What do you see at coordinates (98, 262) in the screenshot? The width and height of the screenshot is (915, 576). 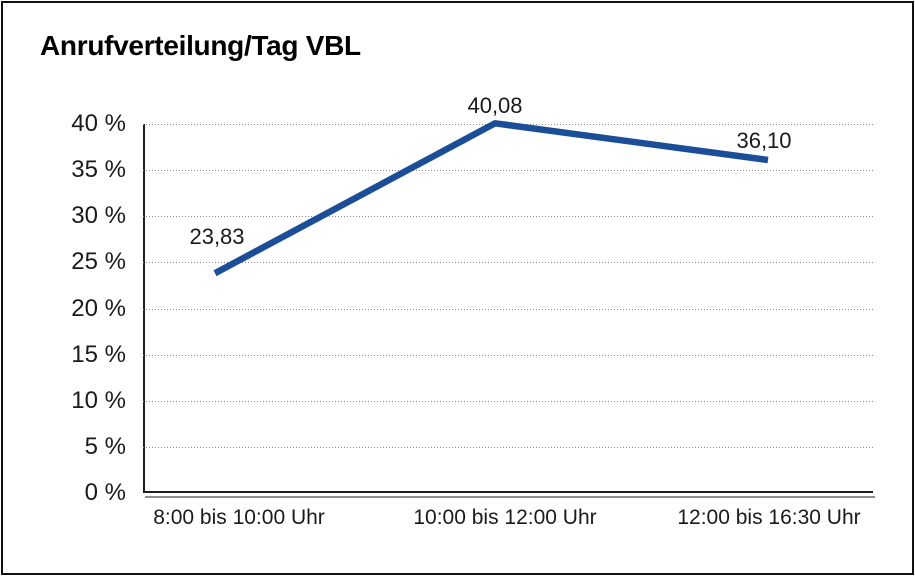 I see `y-tick-label: 25 %` at bounding box center [98, 262].